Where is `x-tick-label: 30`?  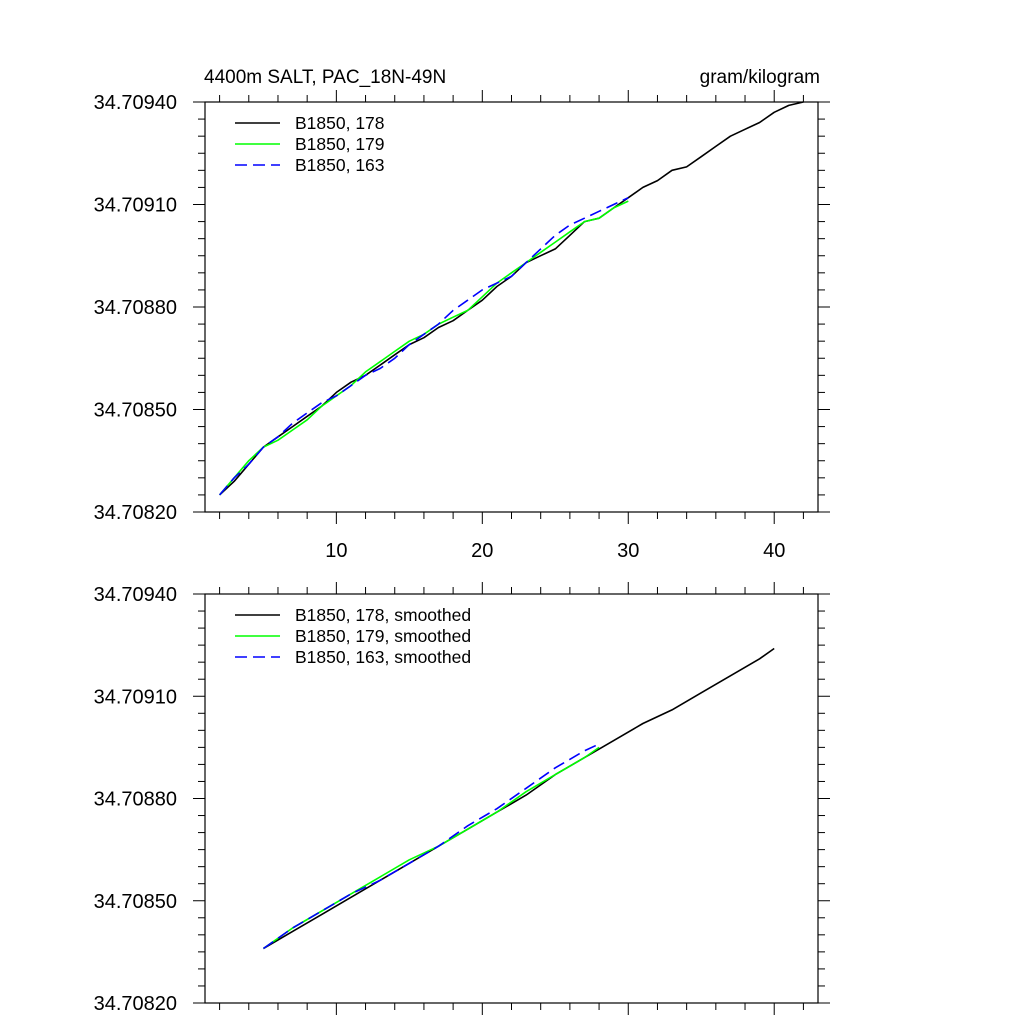 x-tick-label: 30 is located at coordinates (628, 551).